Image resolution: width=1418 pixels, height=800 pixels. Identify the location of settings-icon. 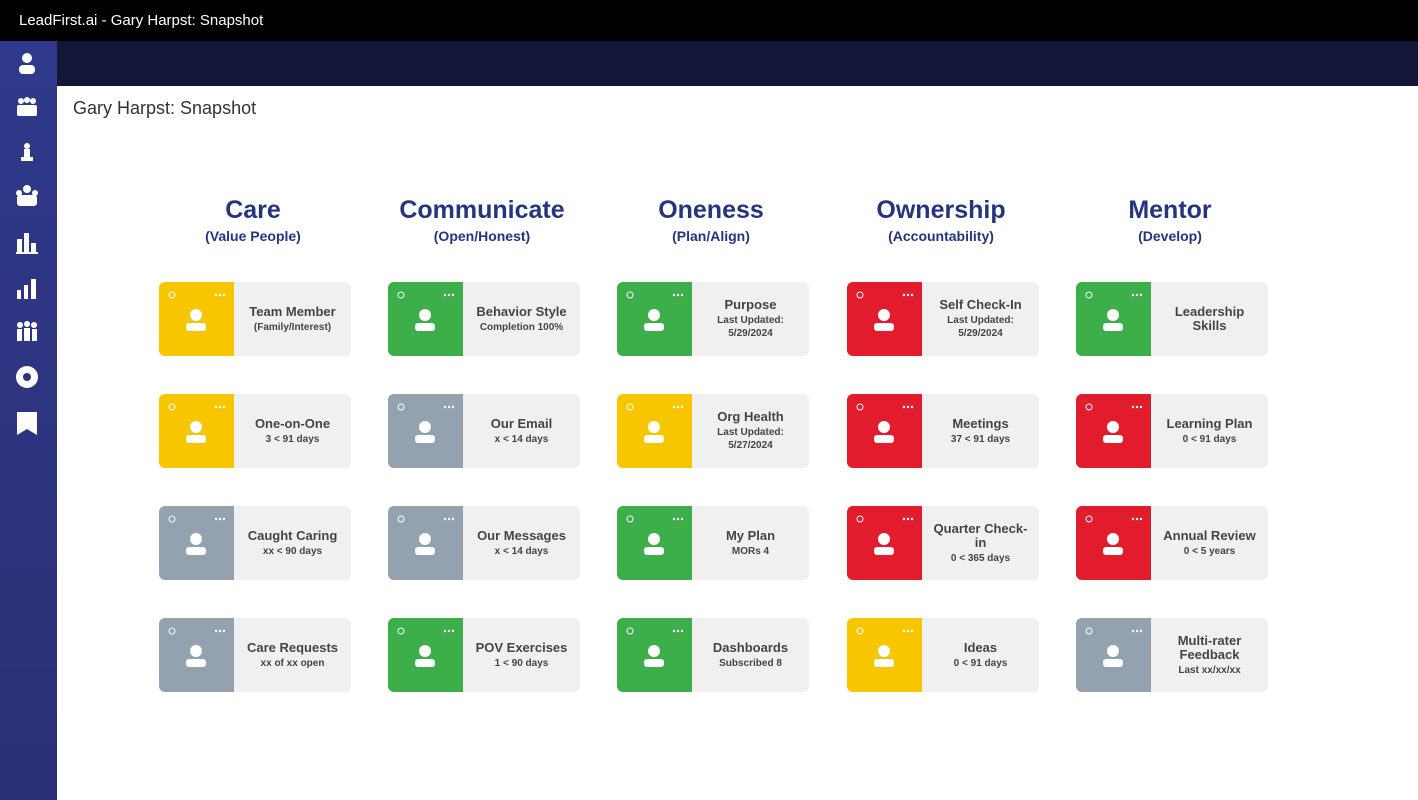
(27, 377).